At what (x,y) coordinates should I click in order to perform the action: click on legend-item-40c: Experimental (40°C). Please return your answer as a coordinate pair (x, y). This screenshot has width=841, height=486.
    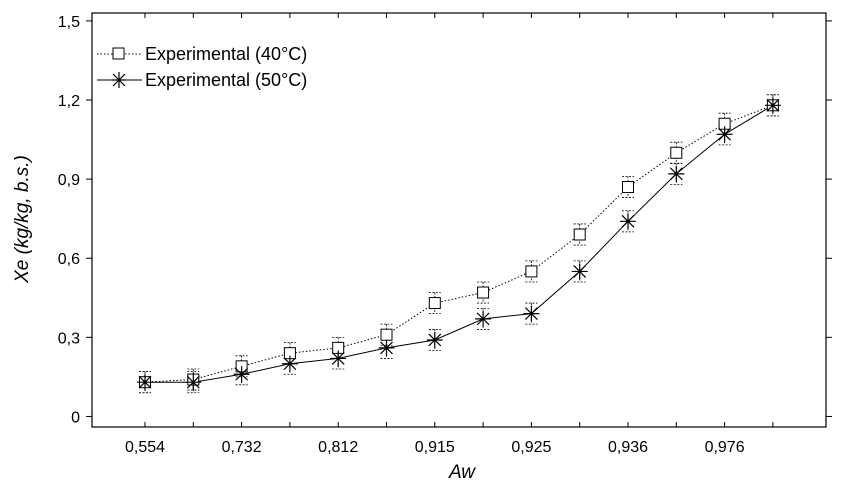
    Looking at the image, I should click on (202, 54).